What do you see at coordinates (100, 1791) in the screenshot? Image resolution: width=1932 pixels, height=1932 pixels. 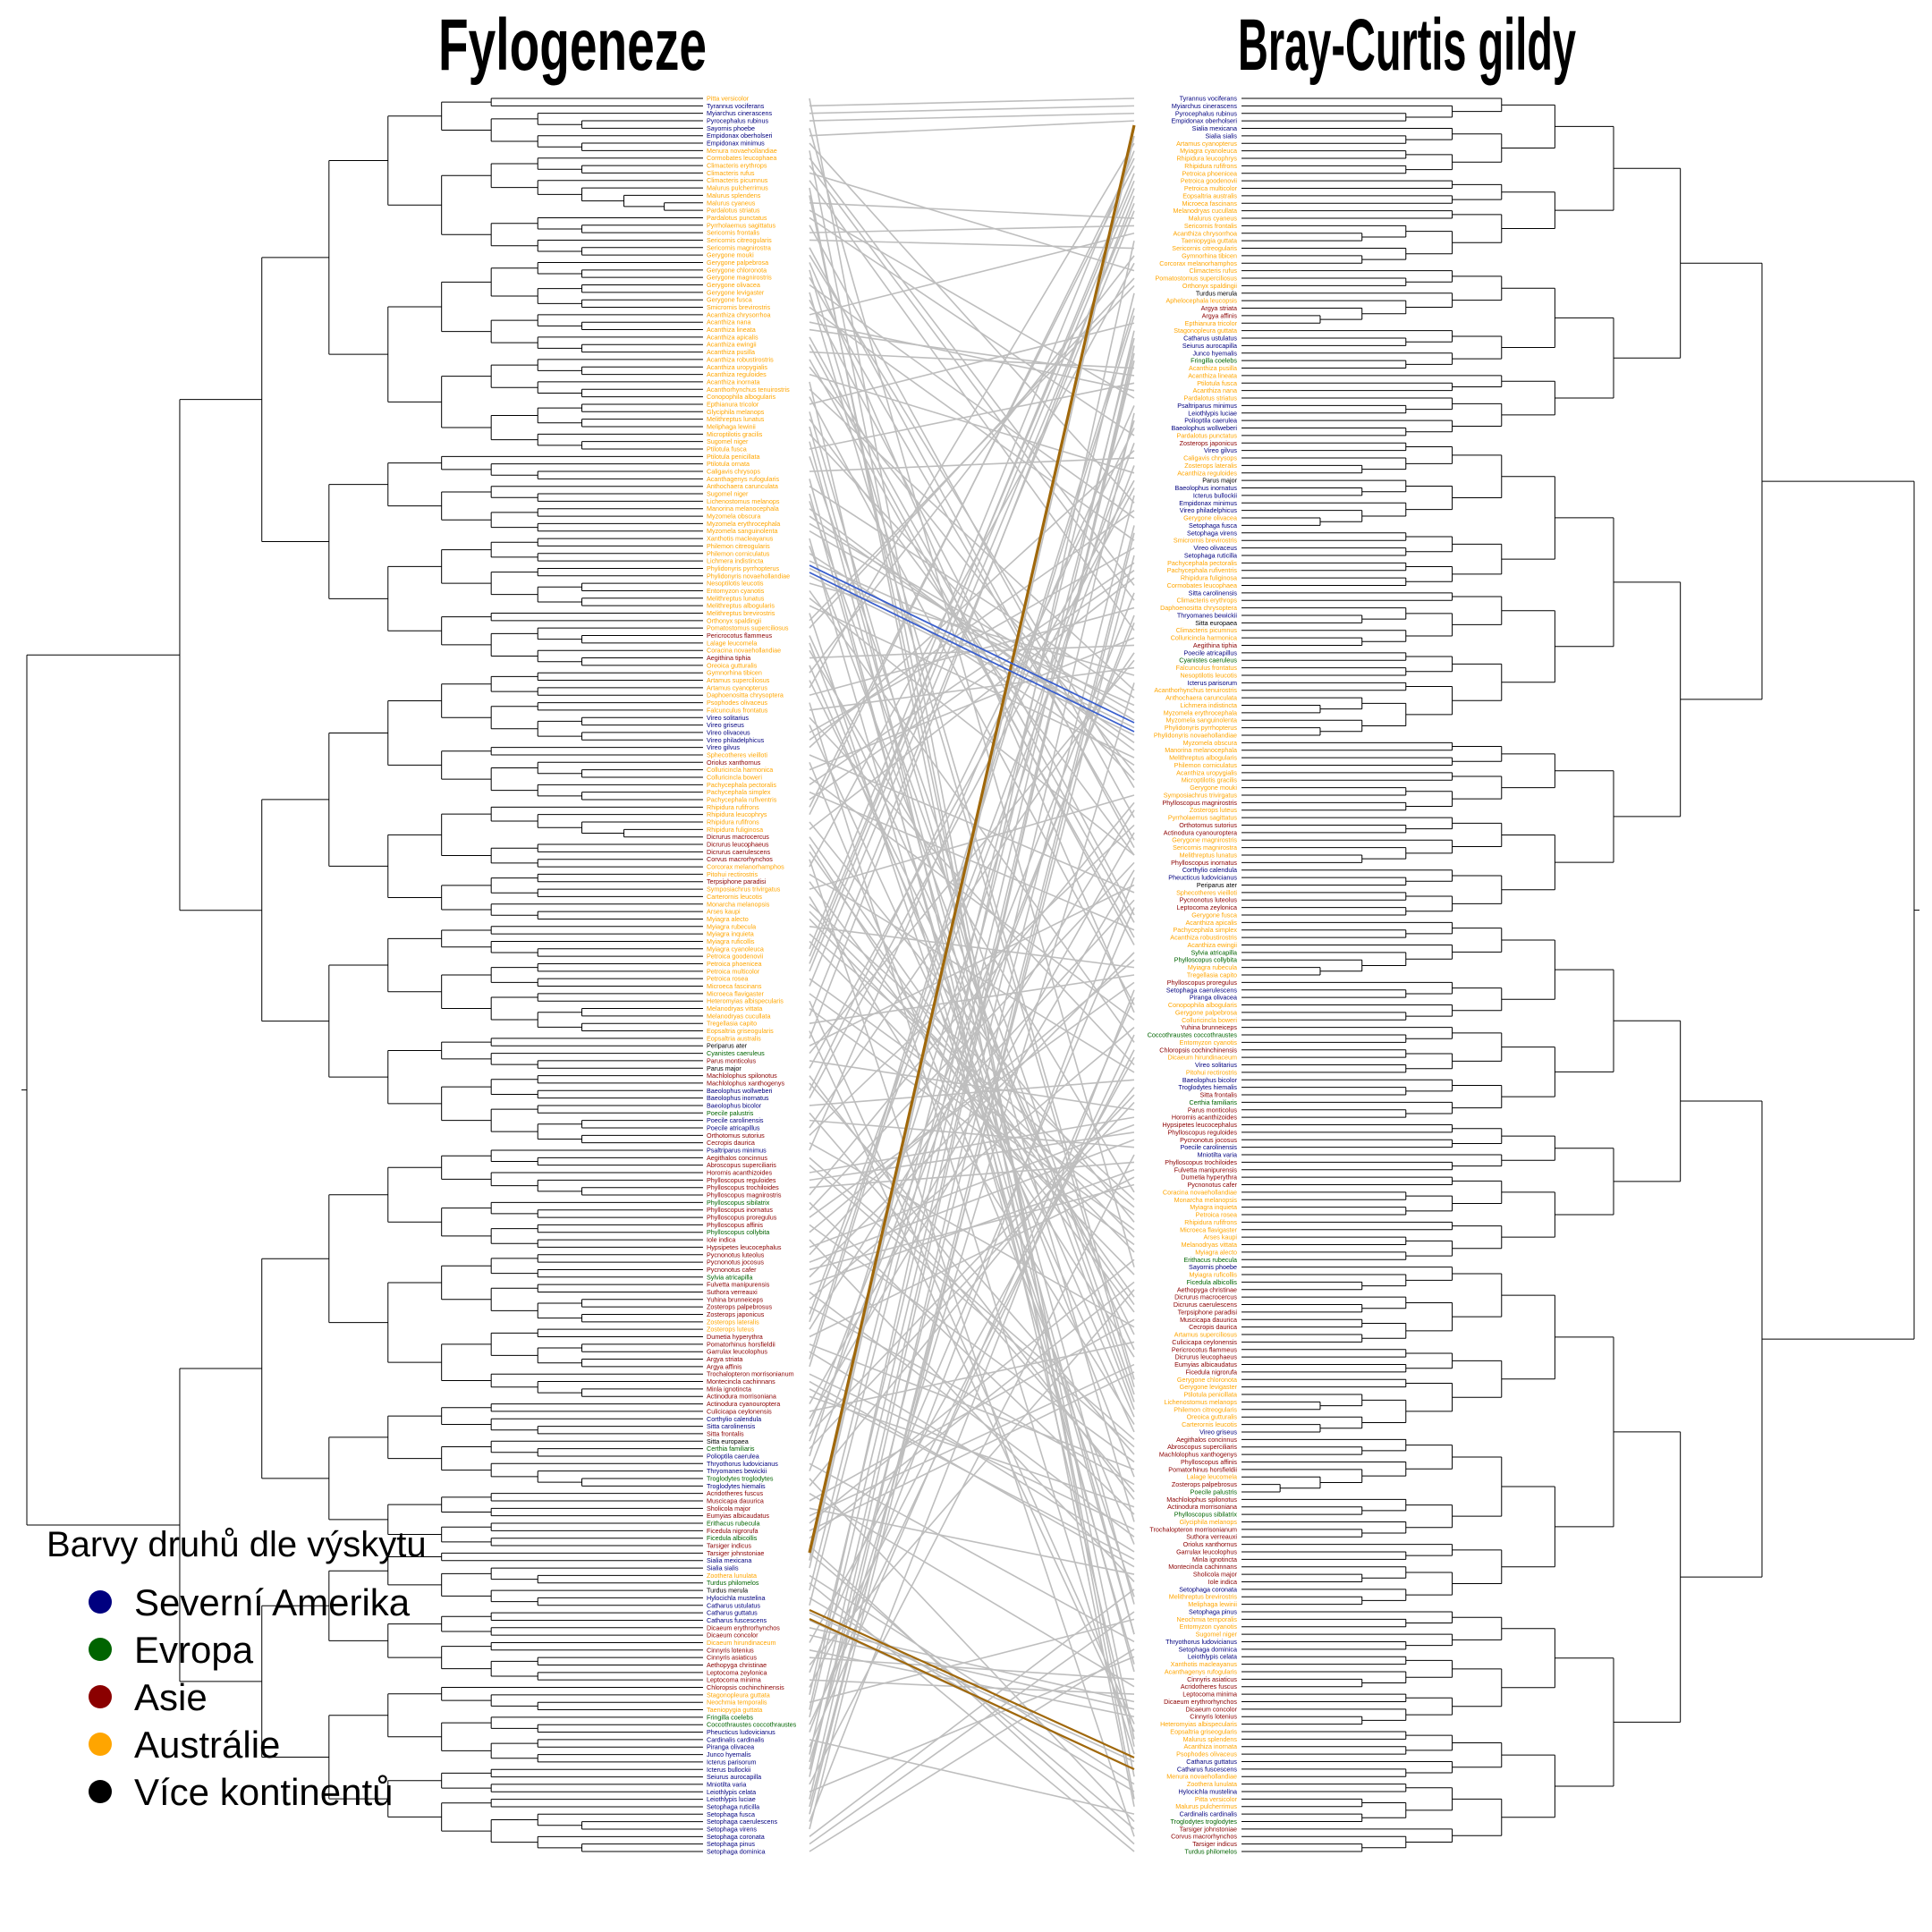 I see `legend-dot-multi-continent` at bounding box center [100, 1791].